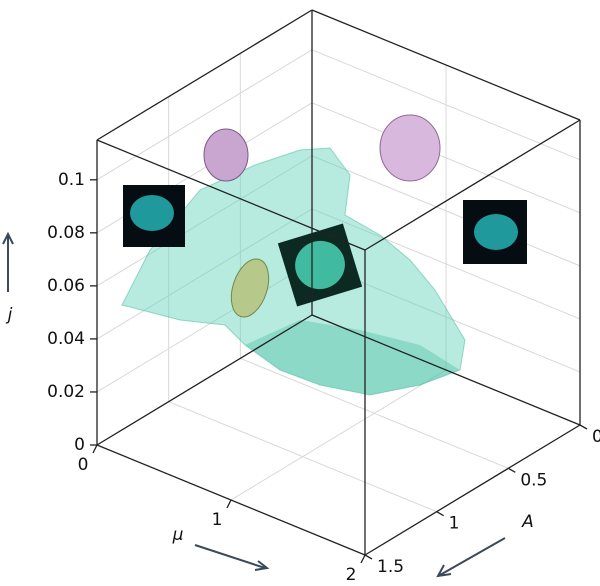  Describe the element at coordinates (66, 392) in the screenshot. I see `z-tick-label: 0.02` at that location.